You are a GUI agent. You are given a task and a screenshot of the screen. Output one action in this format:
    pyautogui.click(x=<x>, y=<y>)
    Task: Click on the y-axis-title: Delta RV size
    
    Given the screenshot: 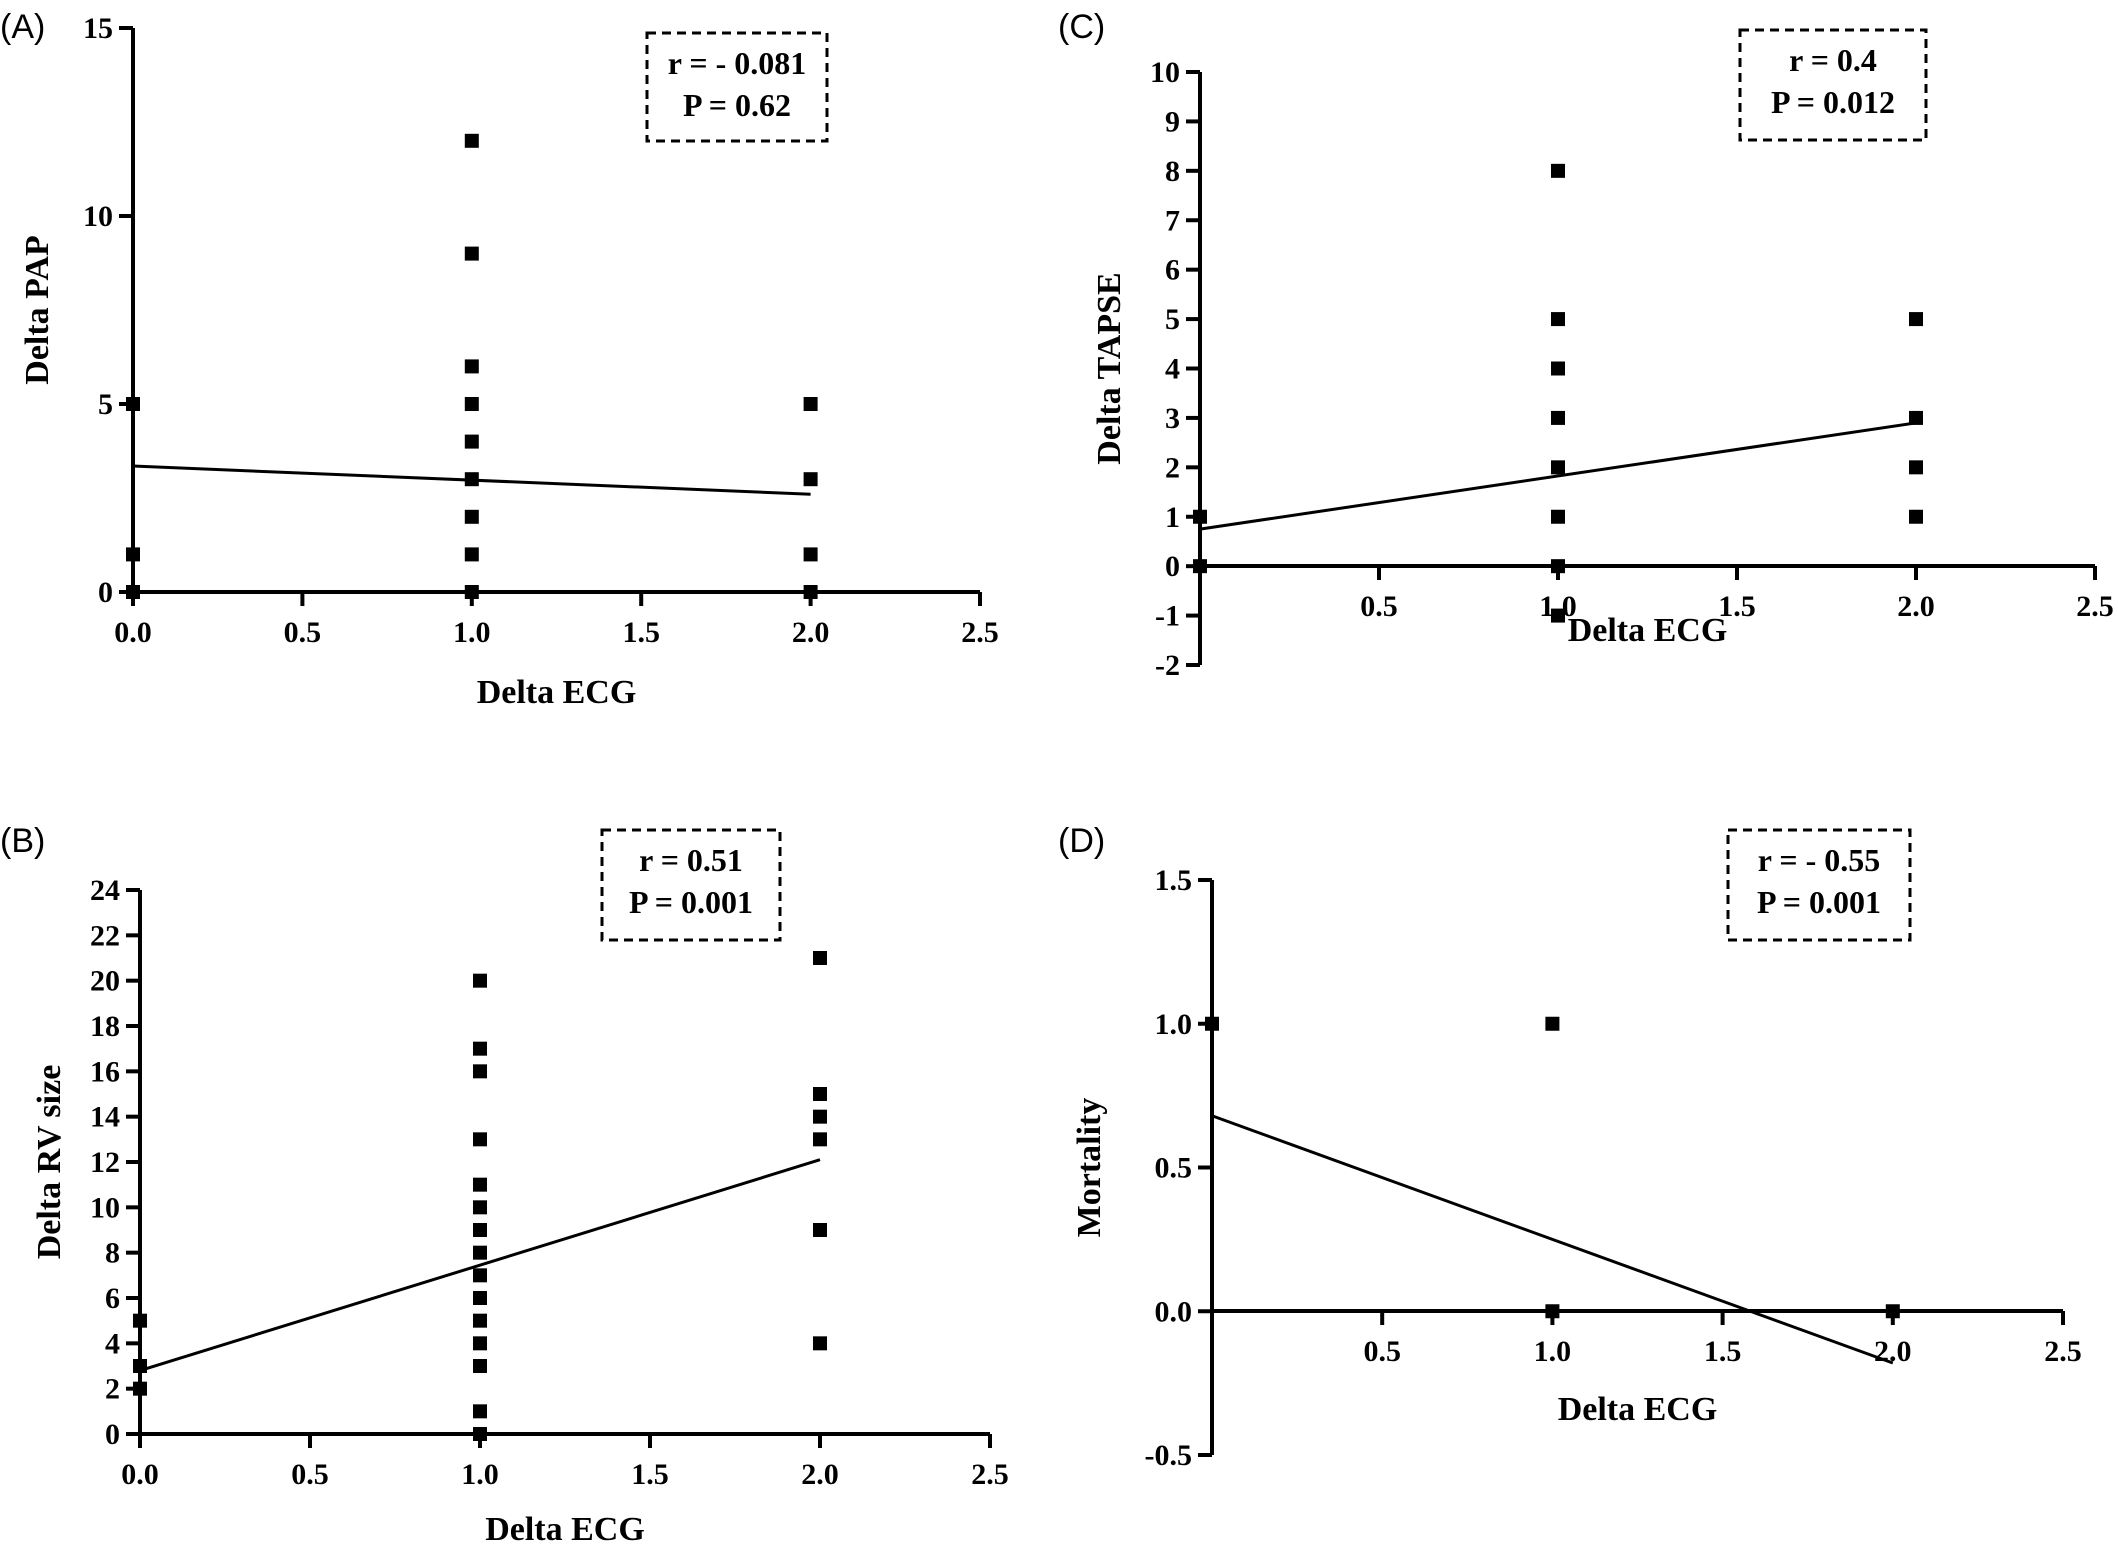 What is the action you would take?
    pyautogui.click(x=49, y=1162)
    